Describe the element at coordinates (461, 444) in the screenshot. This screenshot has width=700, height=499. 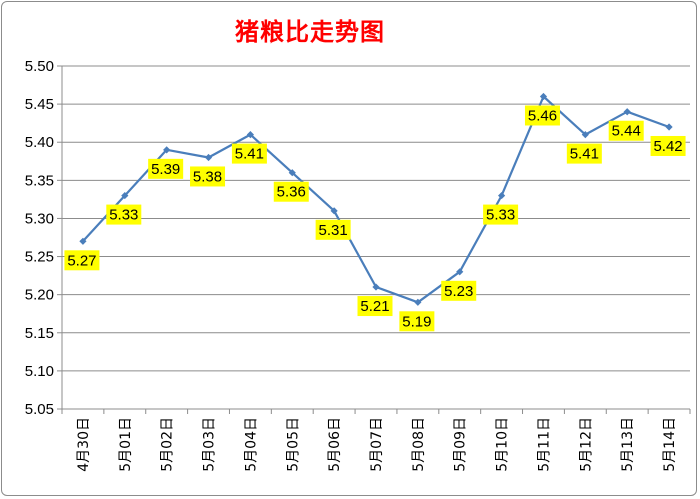
I see `x-tick-label: 5月09日` at that location.